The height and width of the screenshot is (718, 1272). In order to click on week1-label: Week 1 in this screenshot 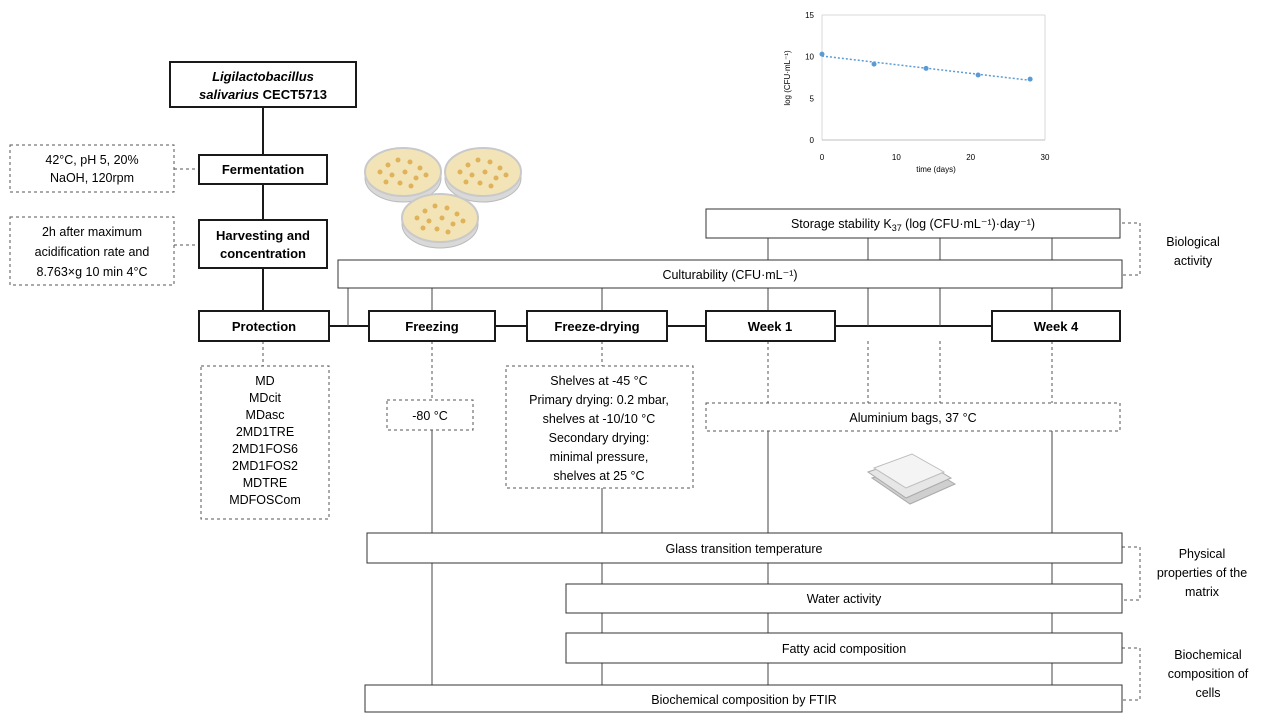, I will do `click(770, 326)`.